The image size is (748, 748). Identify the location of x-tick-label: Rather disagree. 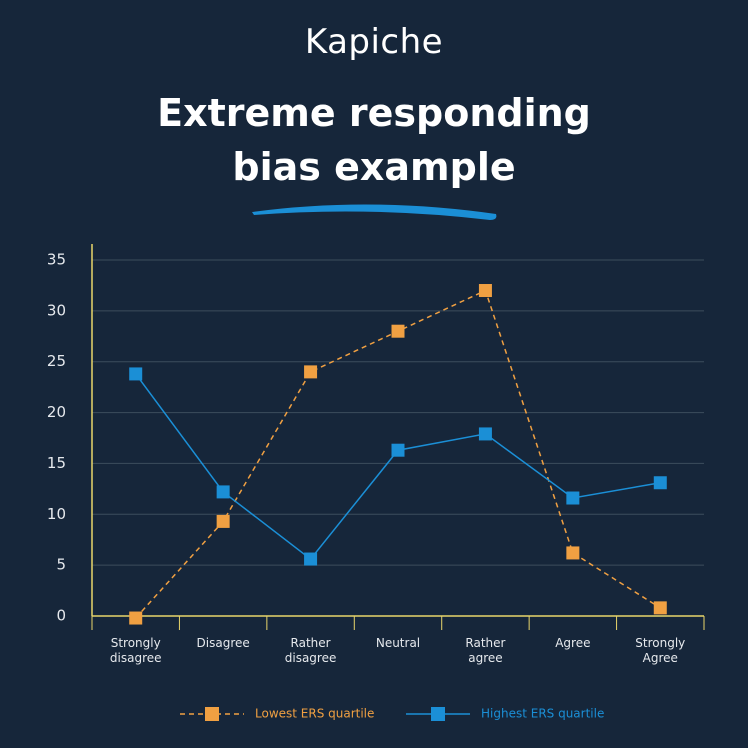
(310, 650).